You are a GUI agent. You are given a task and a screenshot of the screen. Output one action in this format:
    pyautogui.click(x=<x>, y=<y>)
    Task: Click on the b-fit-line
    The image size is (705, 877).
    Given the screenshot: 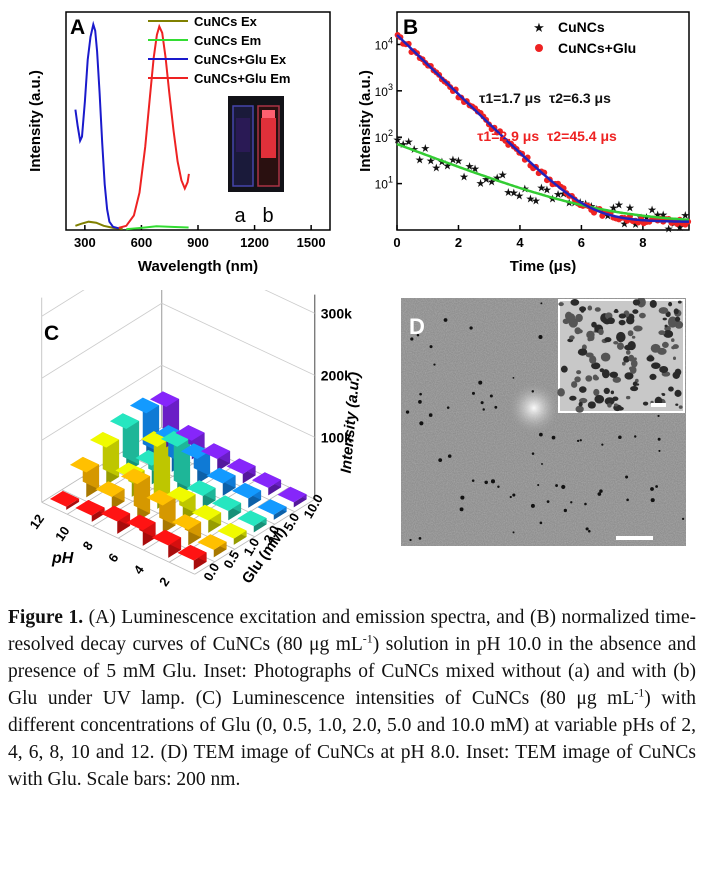 What is the action you would take?
    pyautogui.click(x=543, y=182)
    